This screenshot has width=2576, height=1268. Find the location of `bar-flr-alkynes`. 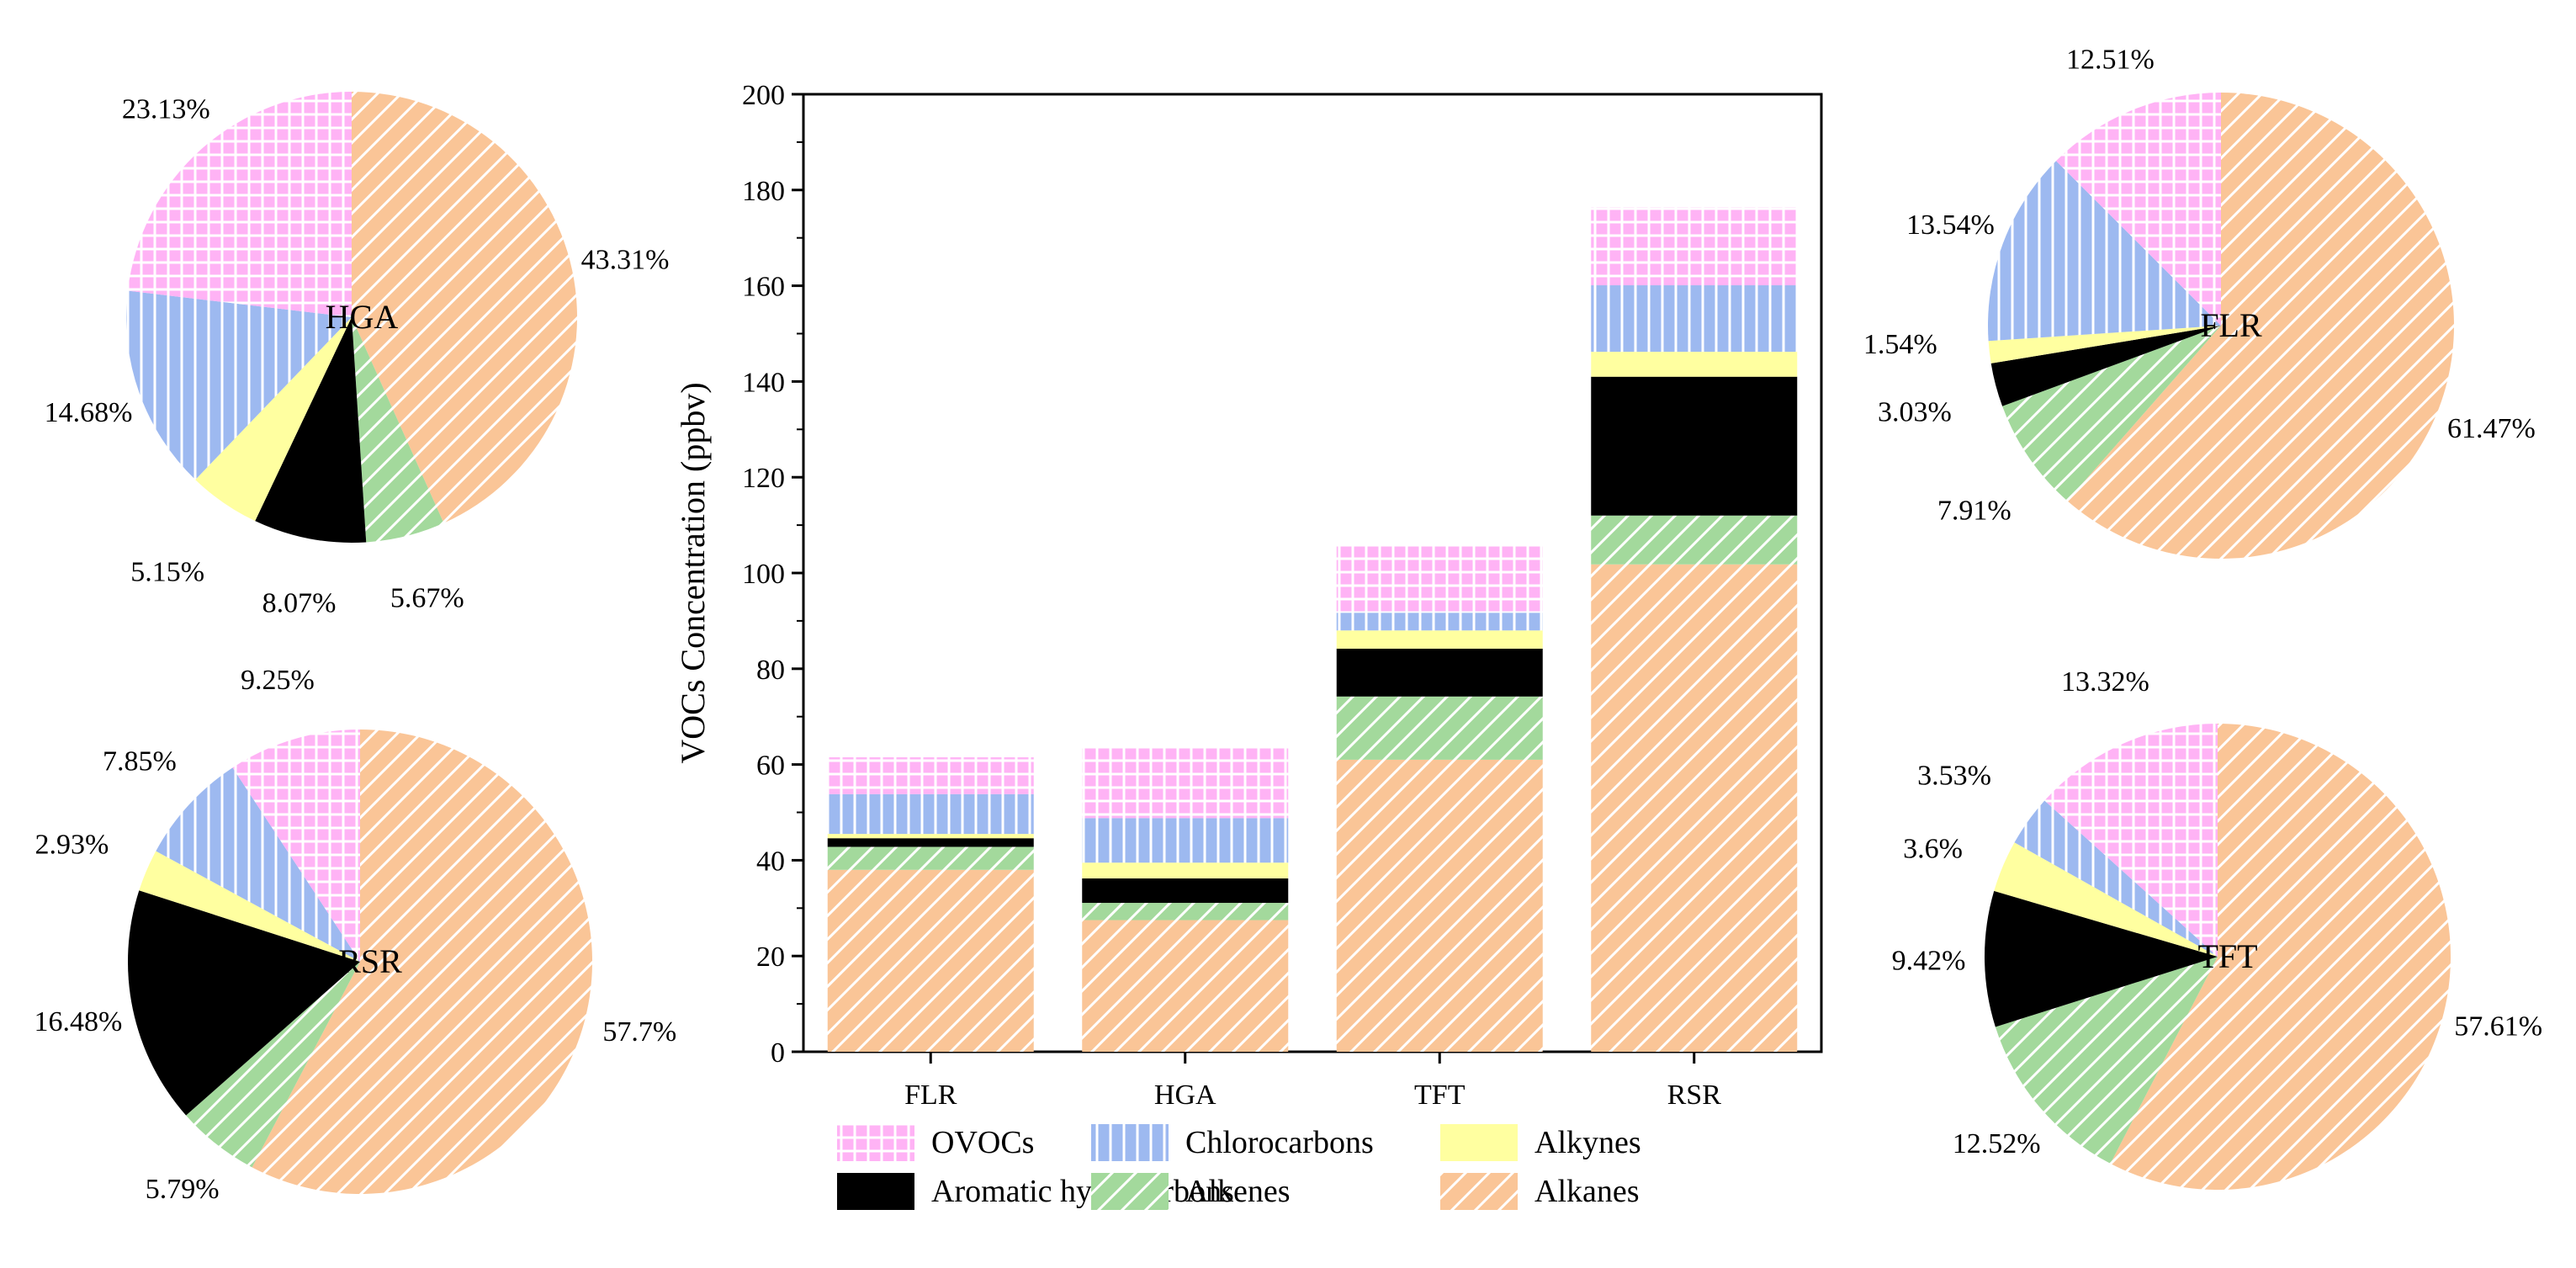

bar-flr-alkynes is located at coordinates (930, 836).